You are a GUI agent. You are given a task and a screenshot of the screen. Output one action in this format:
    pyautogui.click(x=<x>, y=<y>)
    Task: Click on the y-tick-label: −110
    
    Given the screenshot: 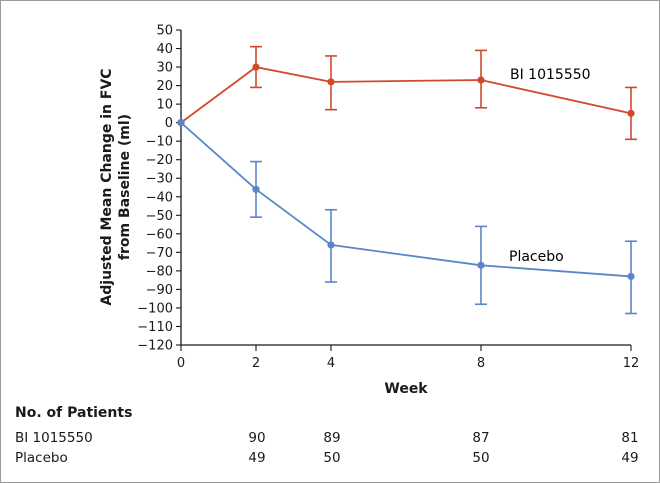 What is the action you would take?
    pyautogui.click(x=155, y=327)
    